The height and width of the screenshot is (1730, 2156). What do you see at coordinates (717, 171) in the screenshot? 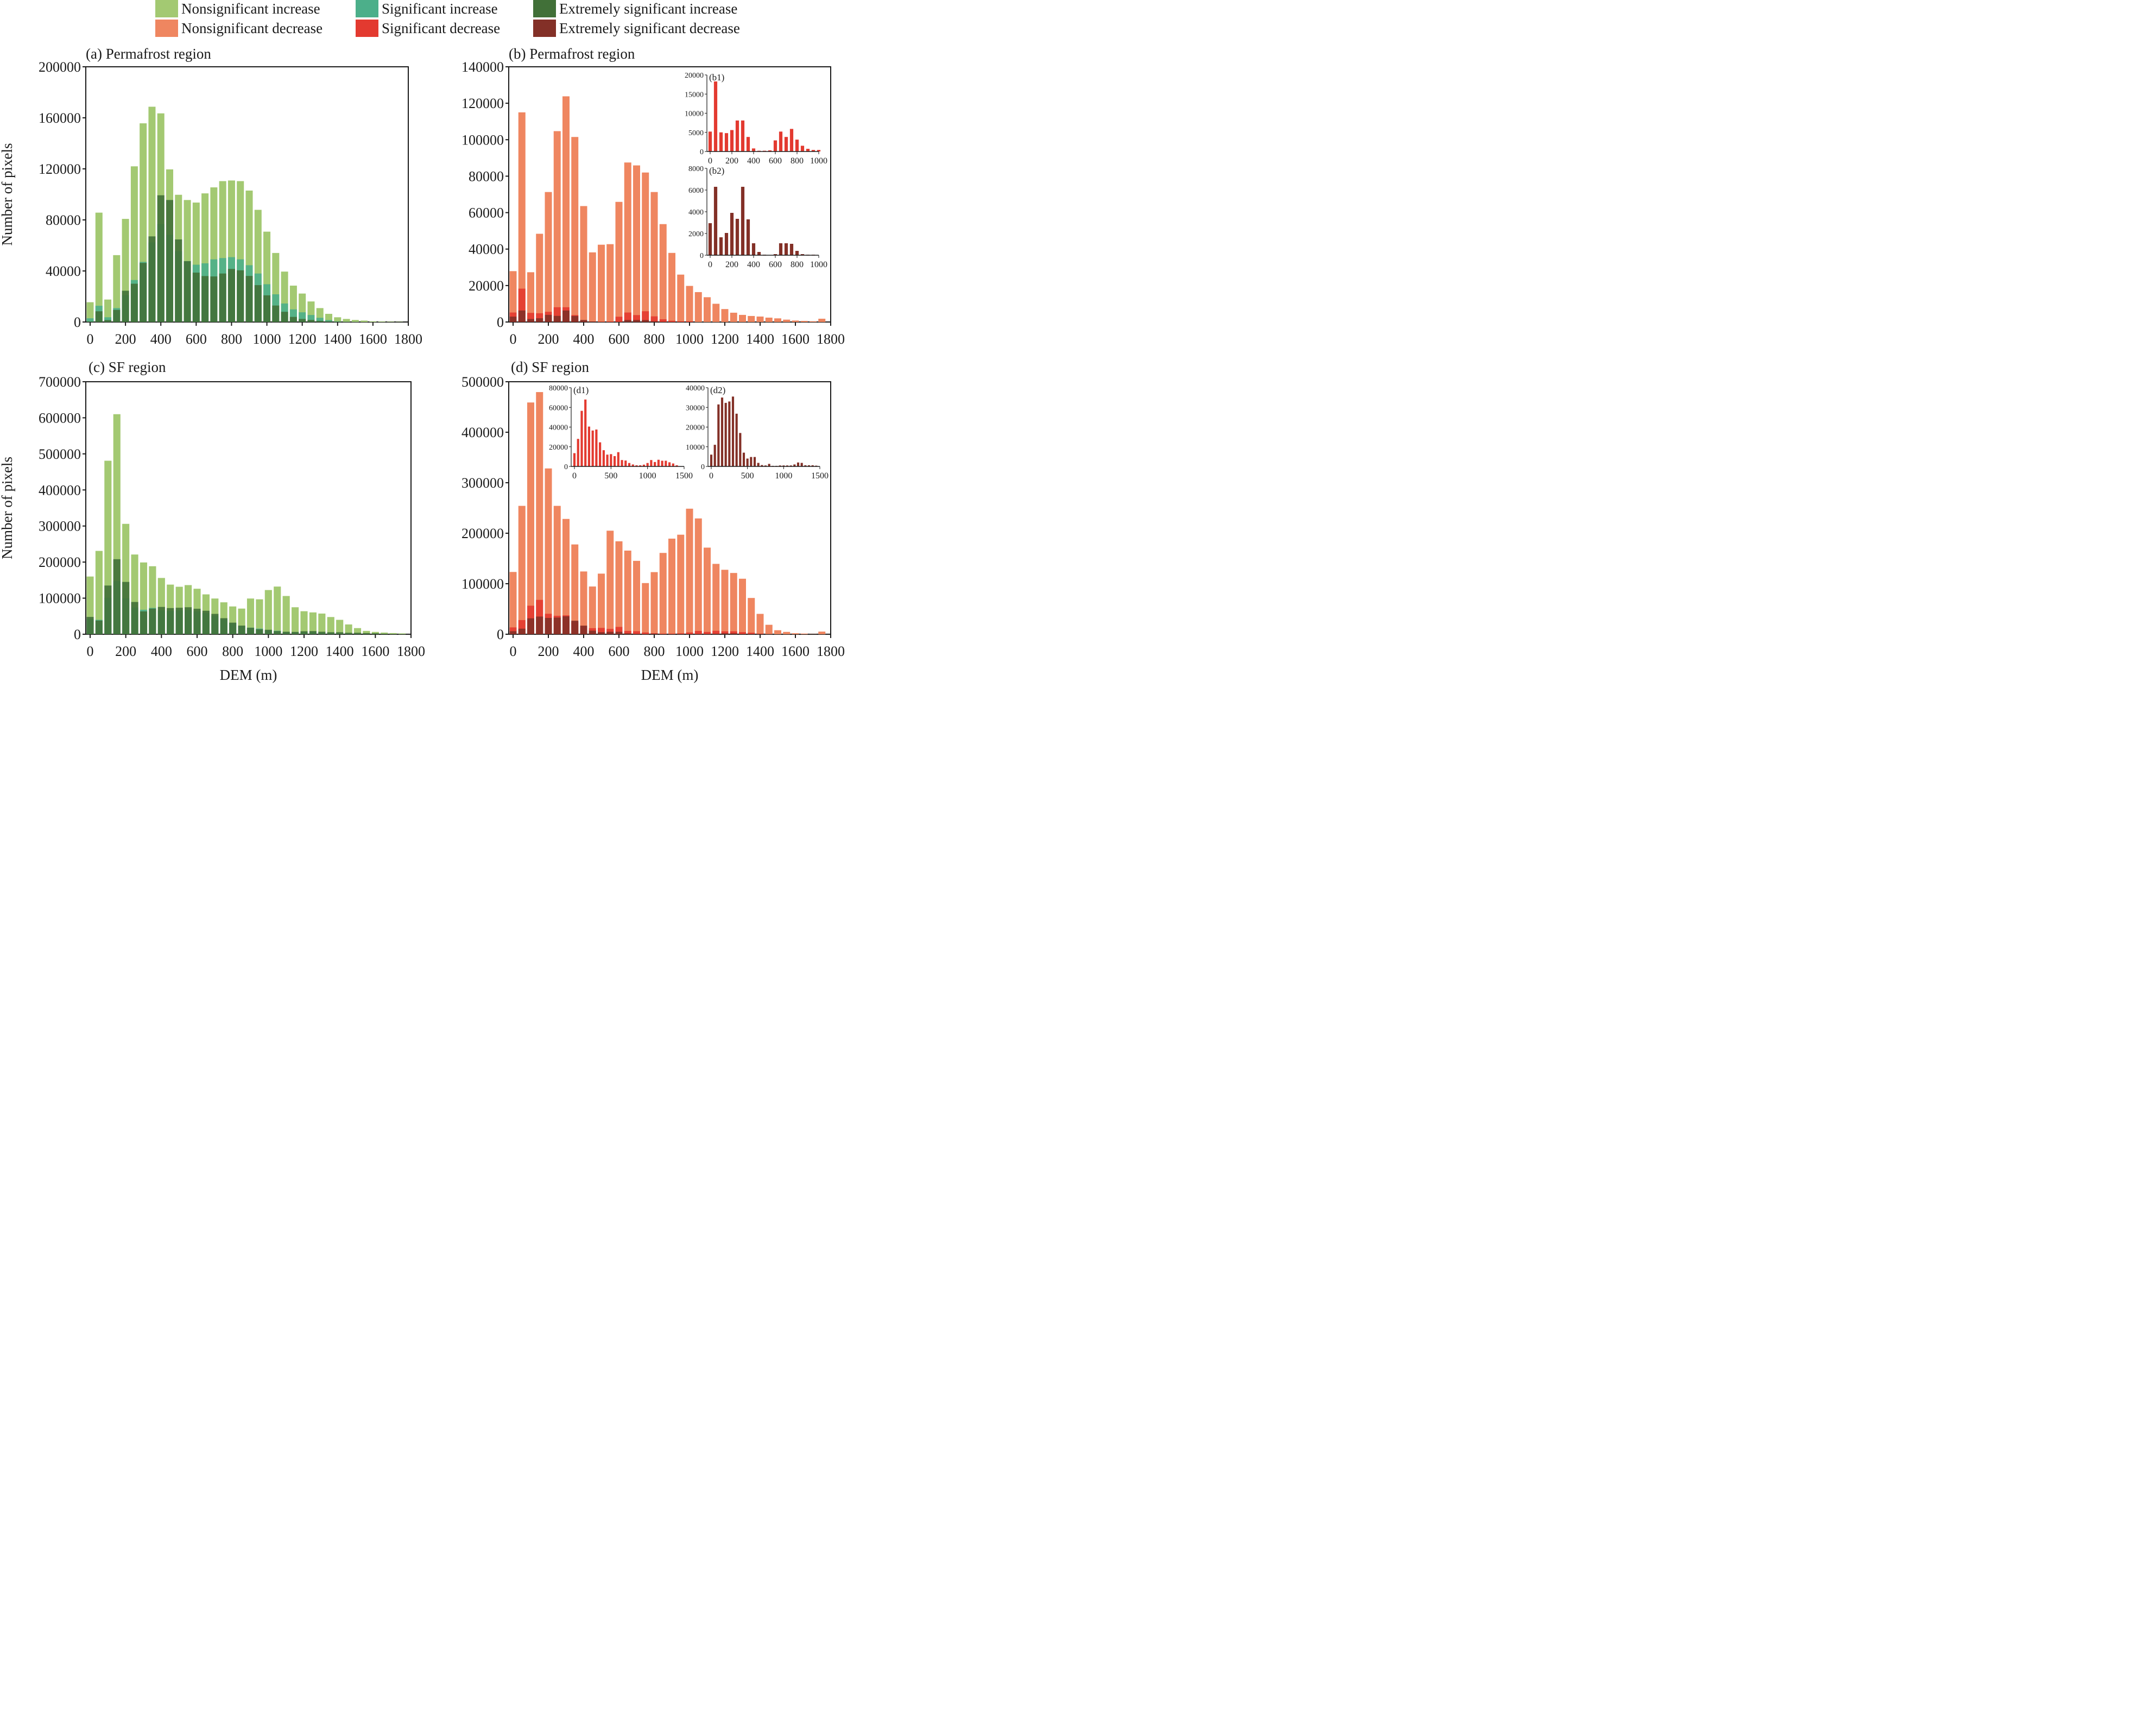
I see `inset-label: (b2)` at bounding box center [717, 171].